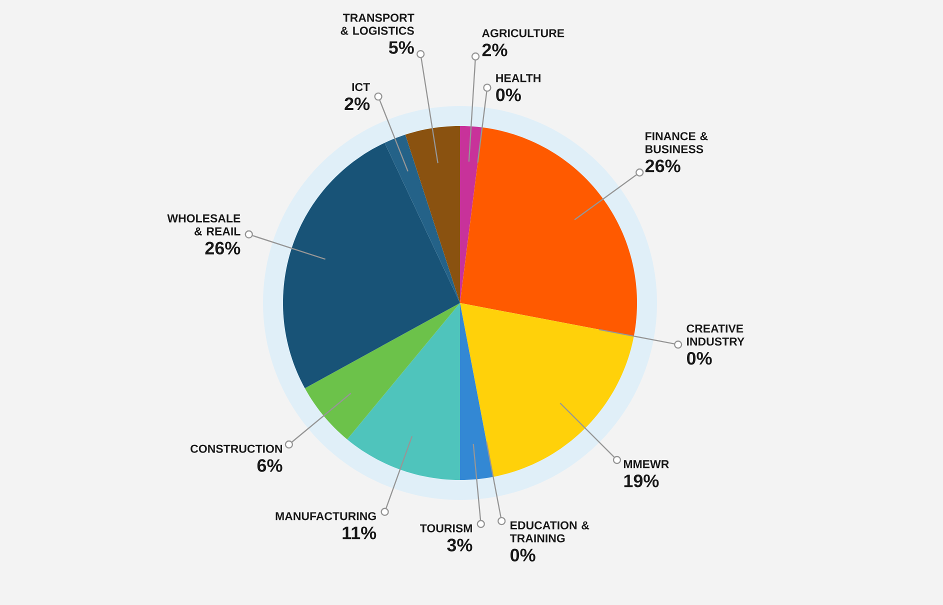 This screenshot has width=943, height=605. What do you see at coordinates (715, 335) in the screenshot?
I see `category-label: CREATIVE INDUSTRY` at bounding box center [715, 335].